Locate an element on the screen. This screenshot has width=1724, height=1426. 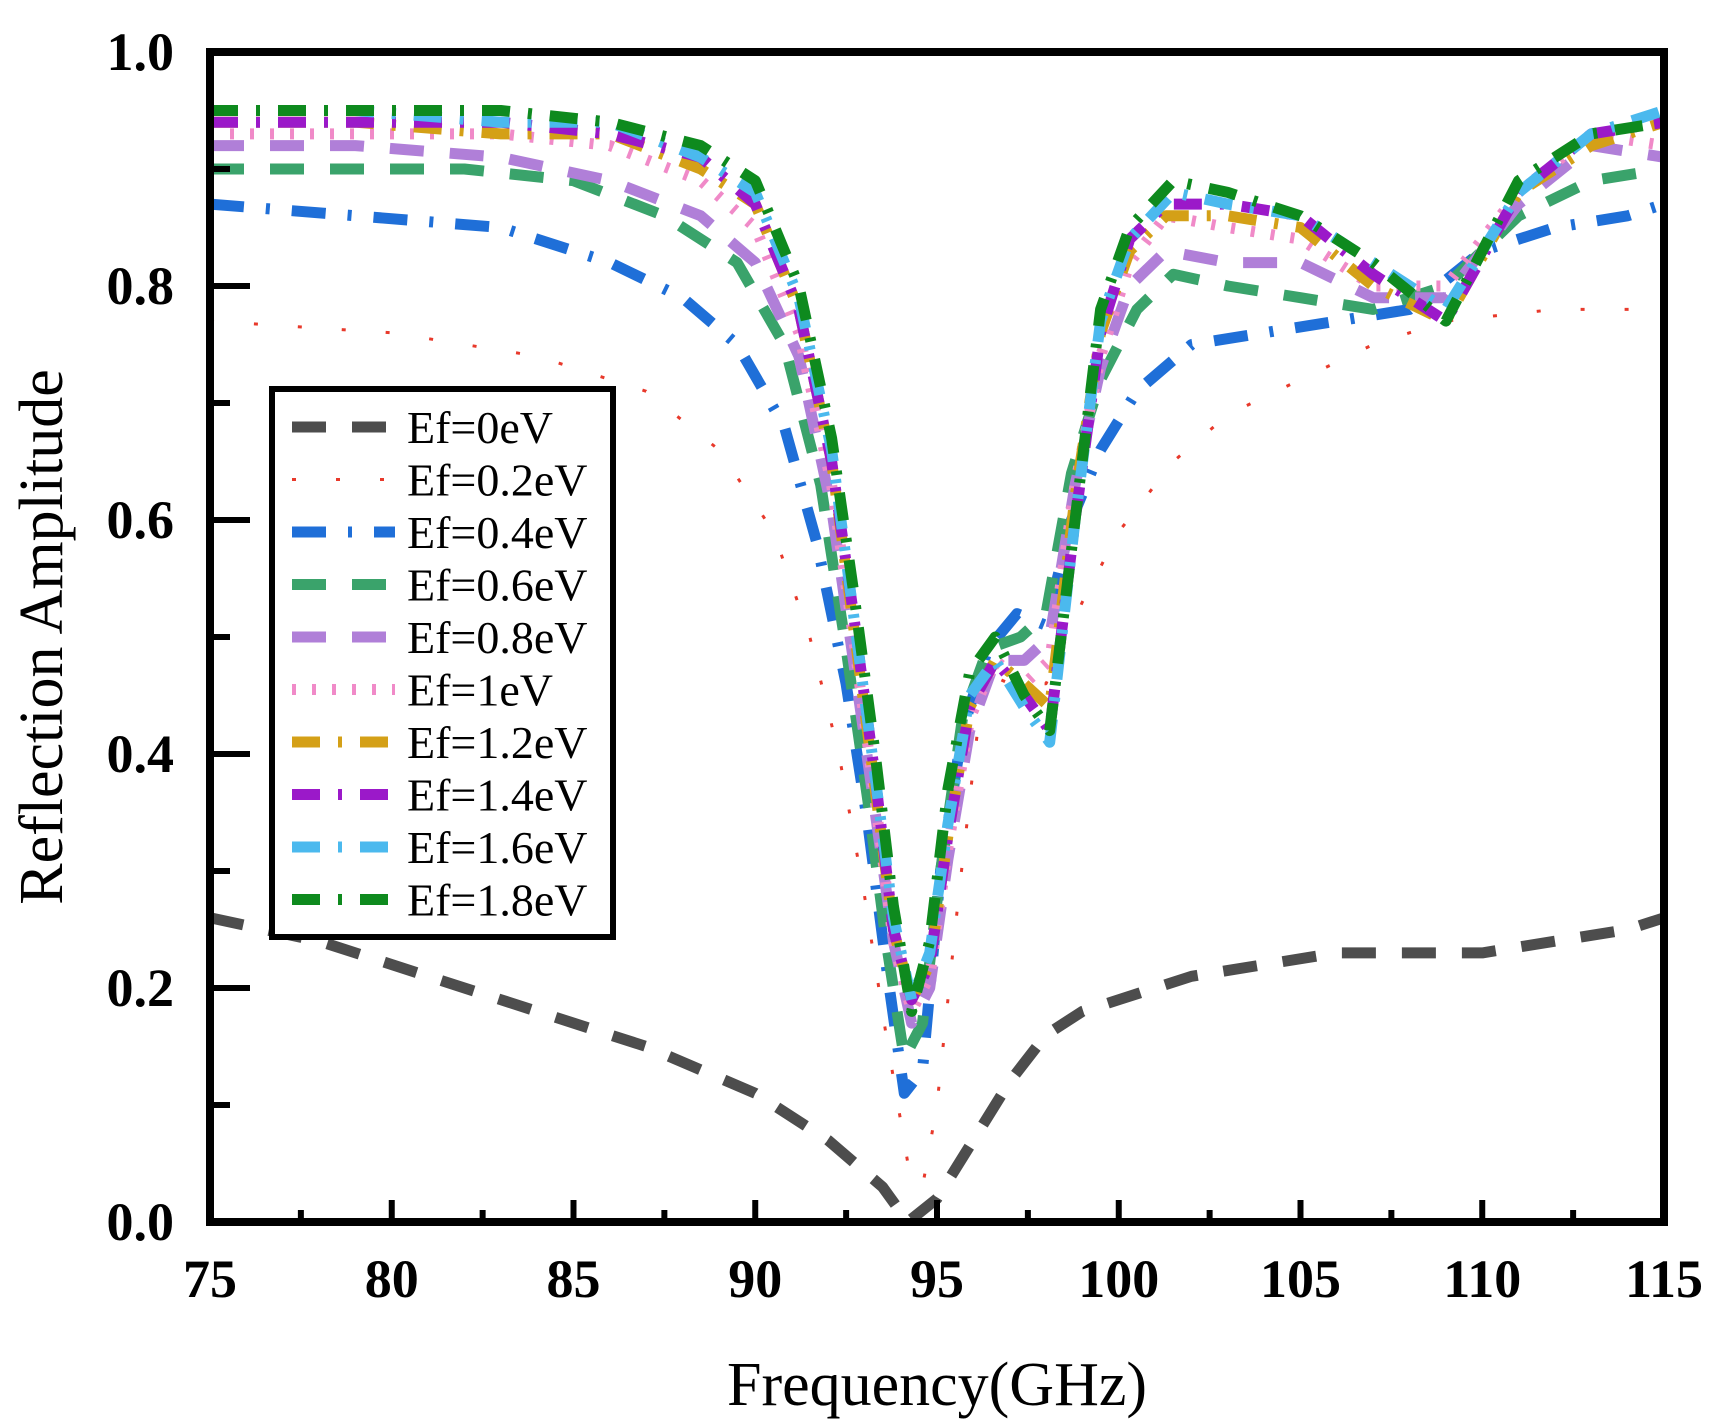
x-tick-label: 110 is located at coordinates (1482, 1279).